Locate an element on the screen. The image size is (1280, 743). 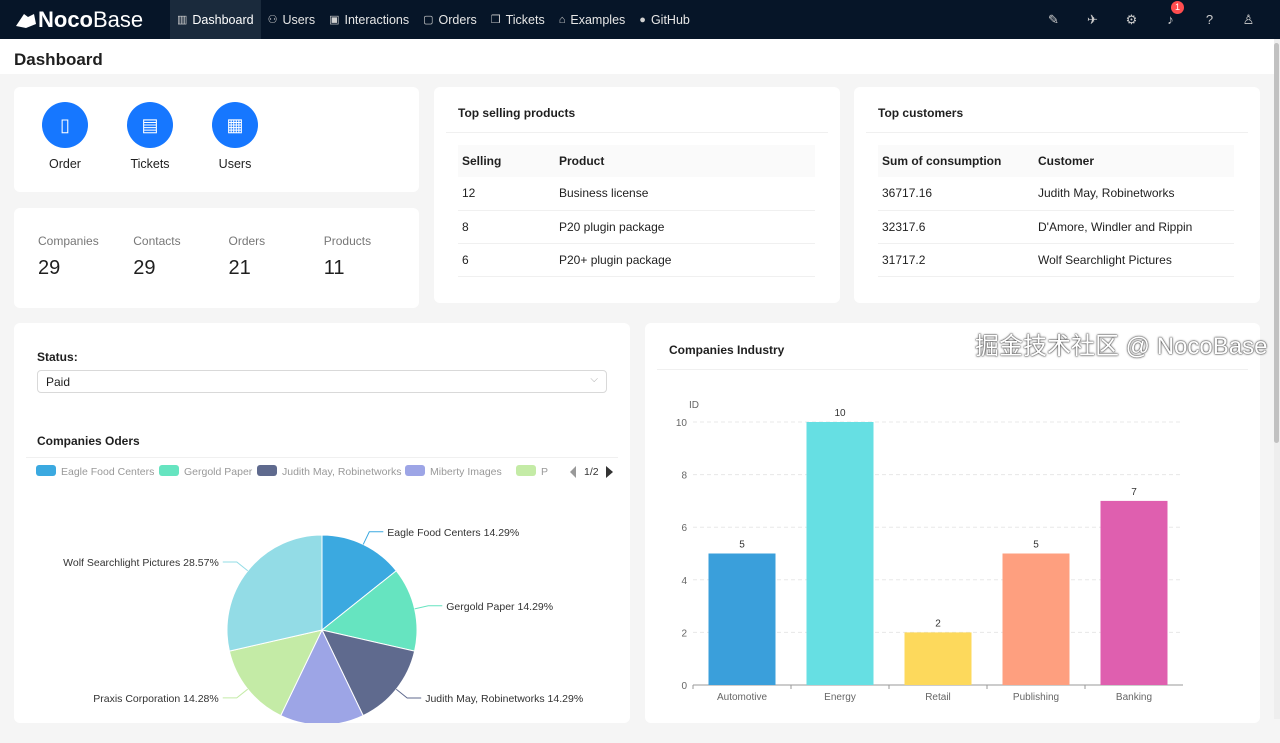
bell-button: ♪ 1 is located at coordinates (1170, 14).